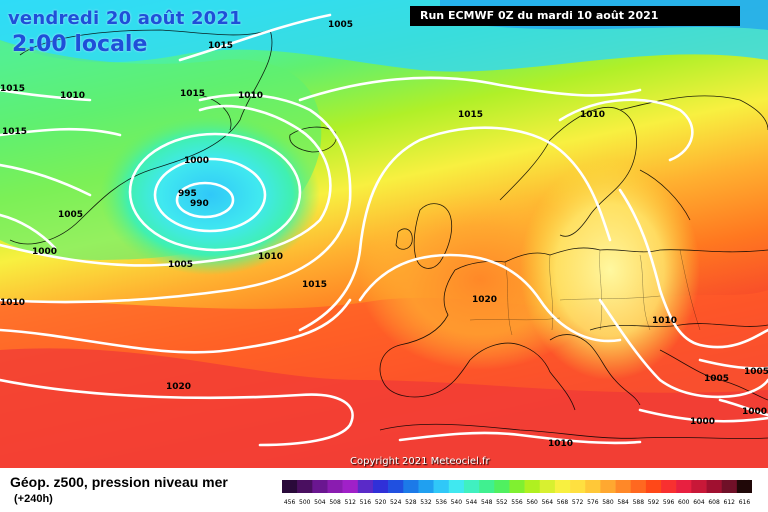  What do you see at coordinates (125, 18) in the screenshot?
I see `forecast-date: vendredi 20 août 2021` at bounding box center [125, 18].